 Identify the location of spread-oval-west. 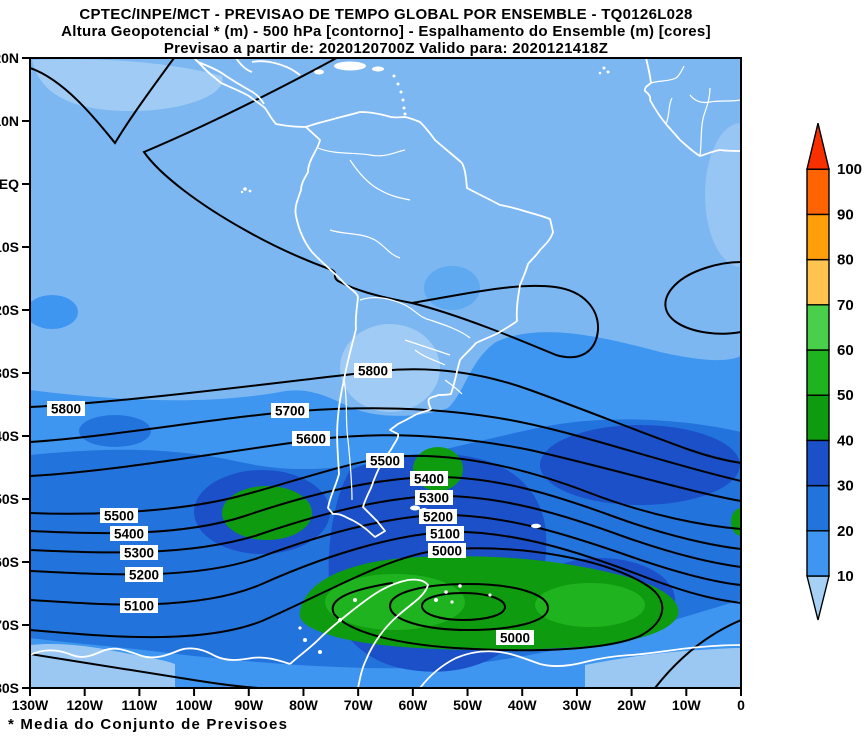
(115, 431).